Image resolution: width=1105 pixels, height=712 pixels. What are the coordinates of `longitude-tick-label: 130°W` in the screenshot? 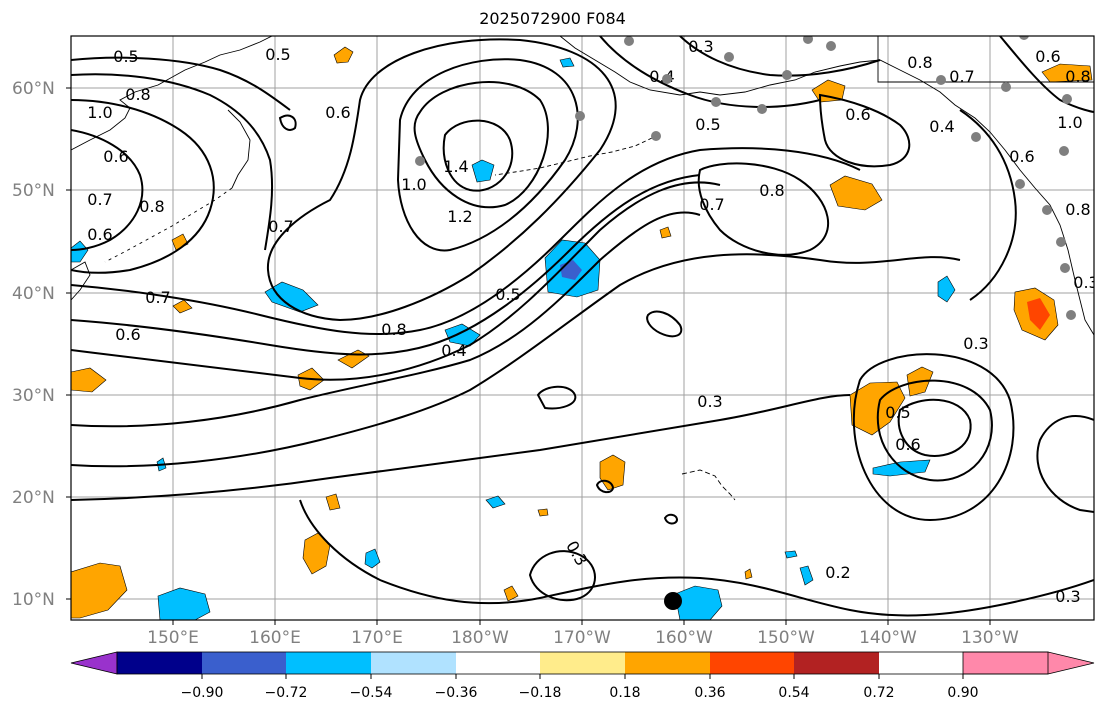 It's located at (990, 638).